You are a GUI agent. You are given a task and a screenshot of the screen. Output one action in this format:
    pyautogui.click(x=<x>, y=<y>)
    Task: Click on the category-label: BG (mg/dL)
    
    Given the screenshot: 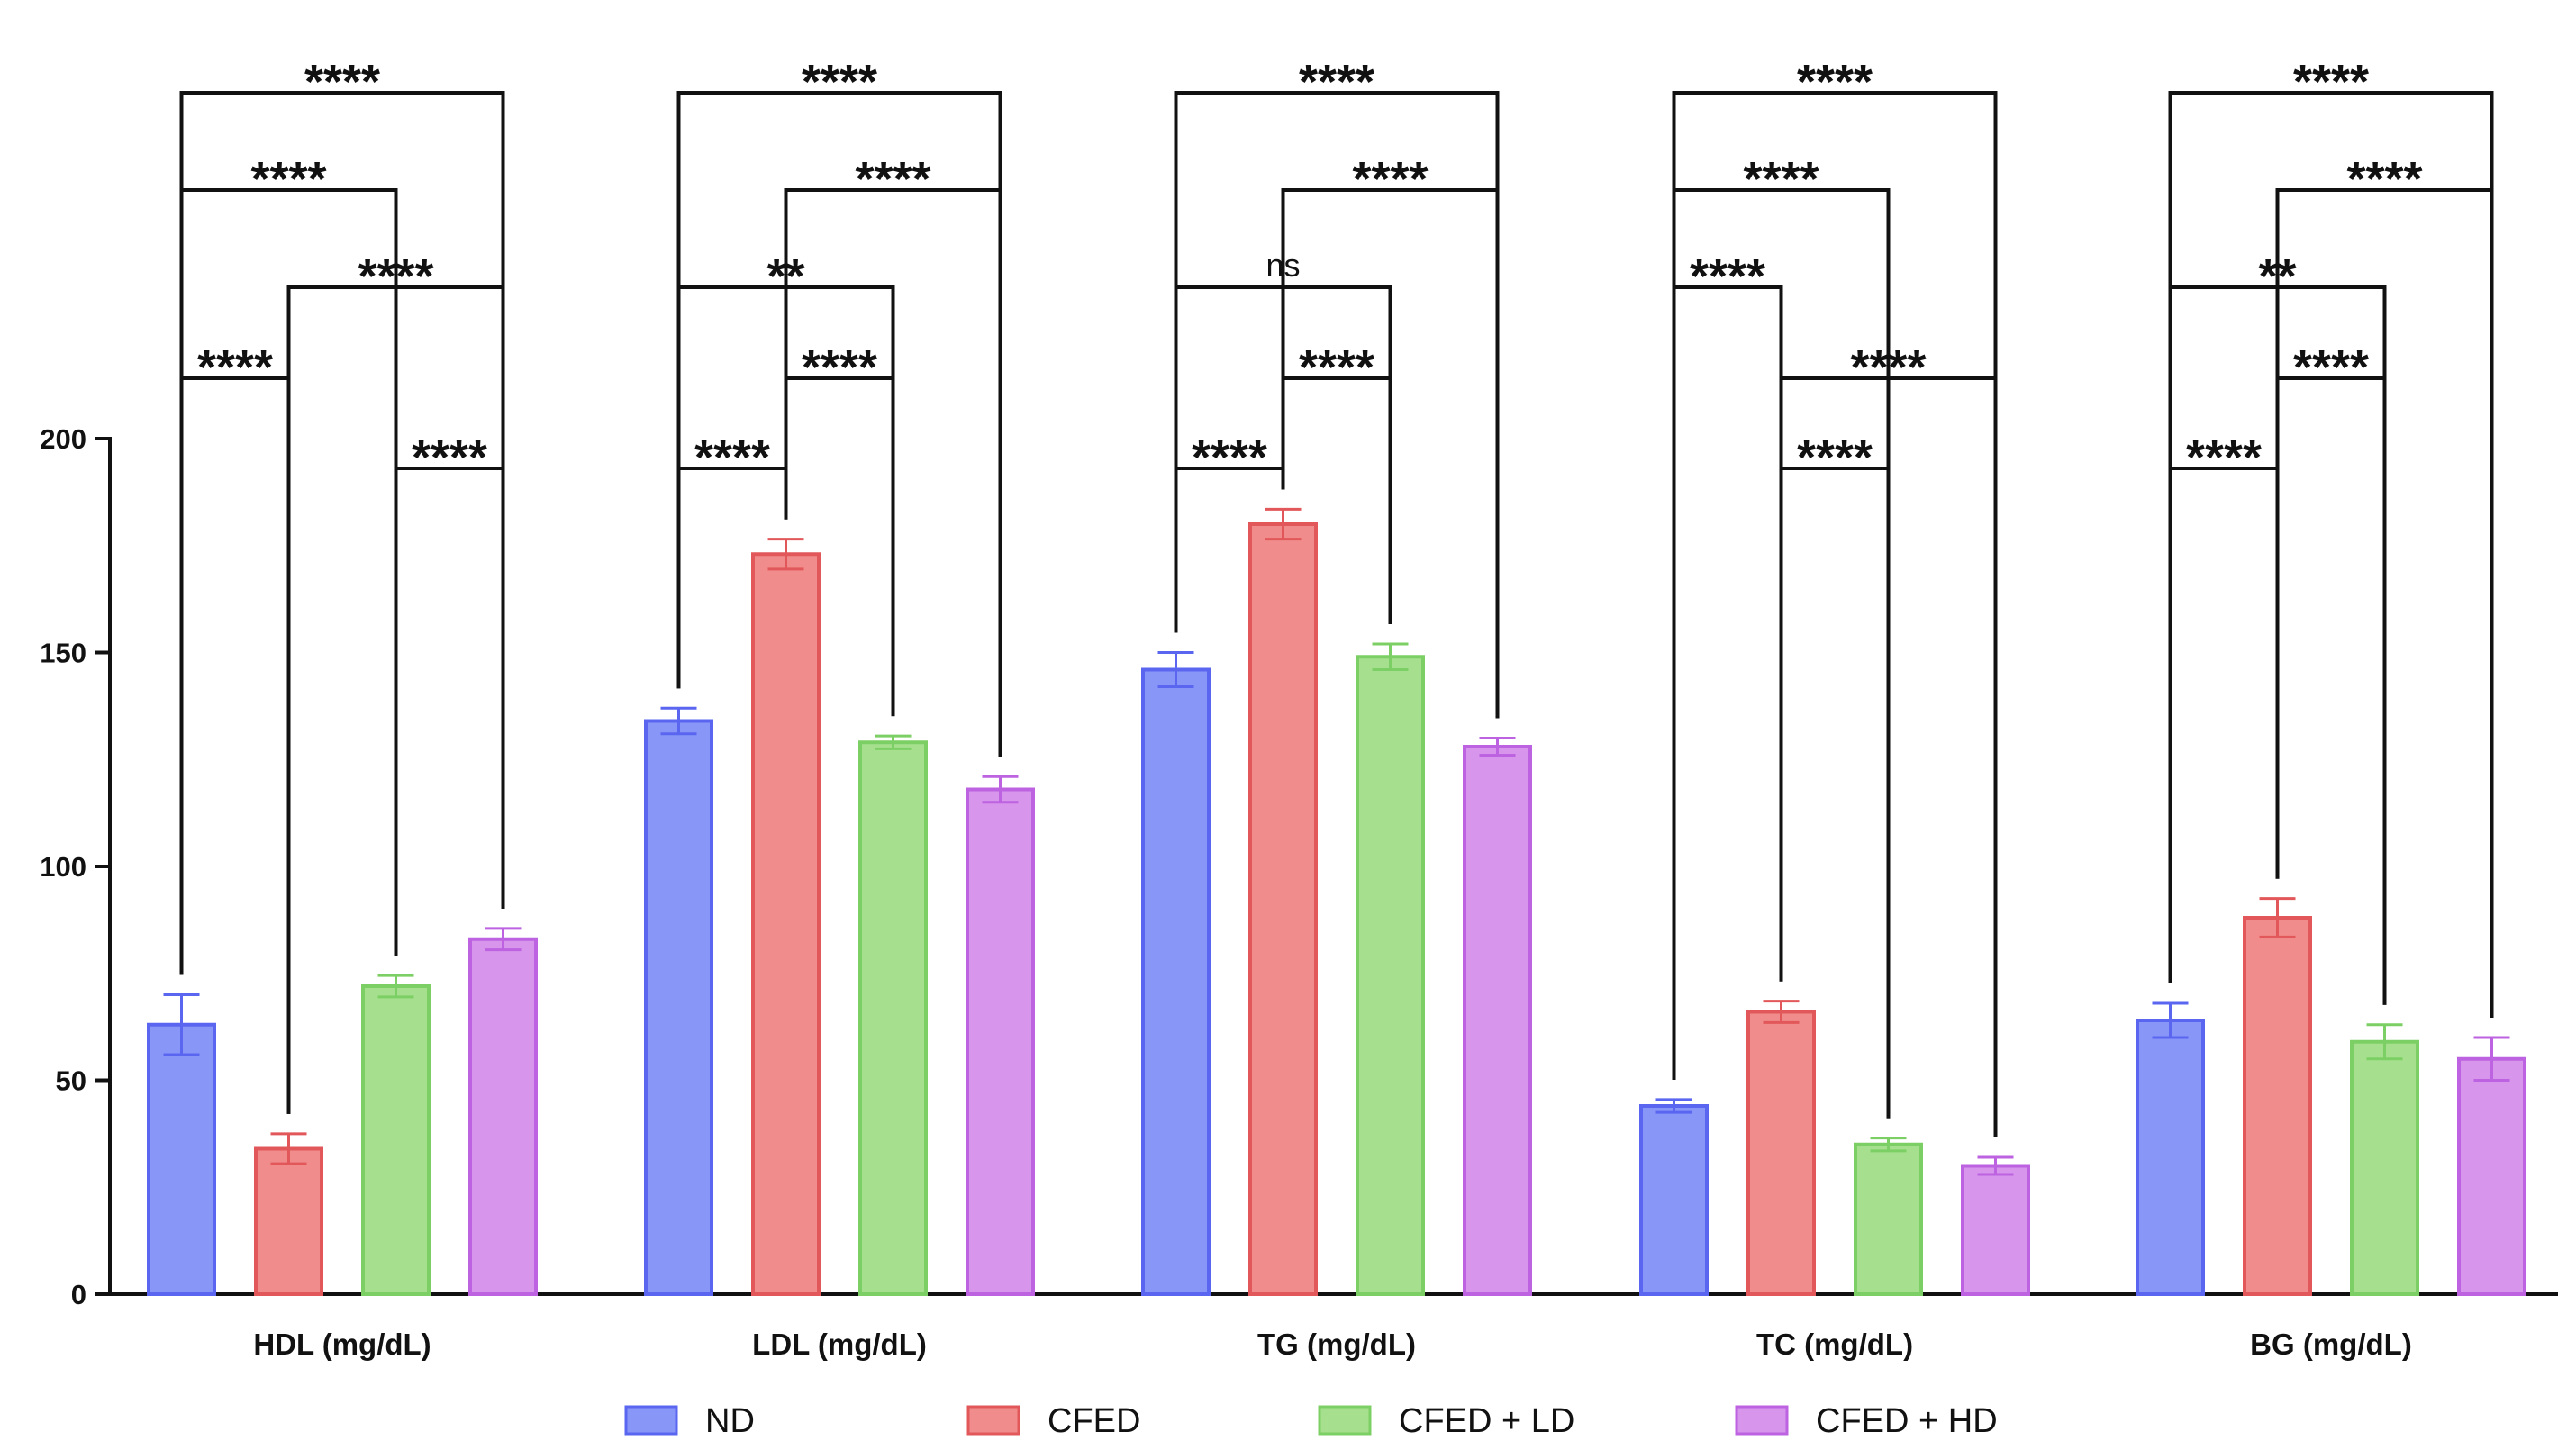 What is the action you would take?
    pyautogui.click(x=2331, y=1345)
    